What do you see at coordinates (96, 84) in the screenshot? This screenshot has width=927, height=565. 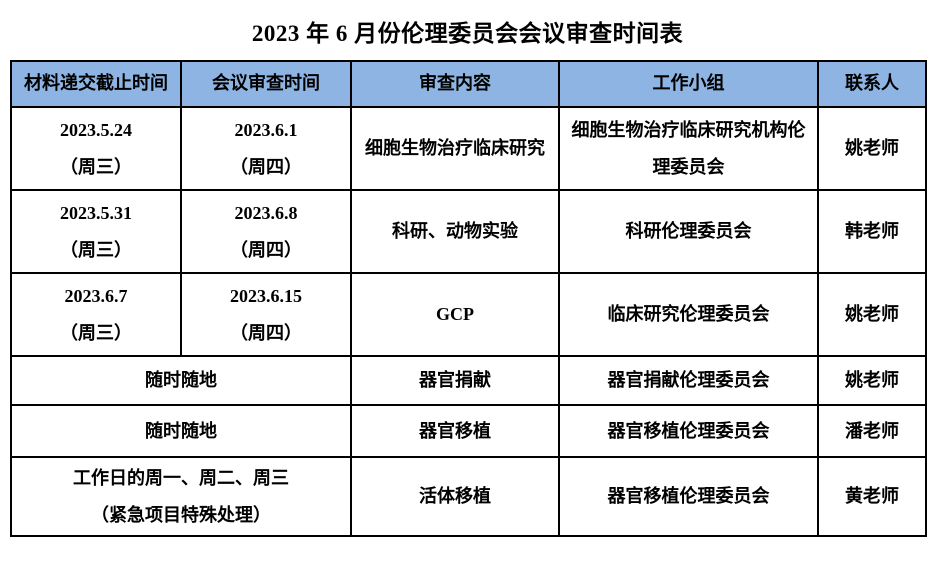 I see `column-header-deadline: 材料递交截止时间` at bounding box center [96, 84].